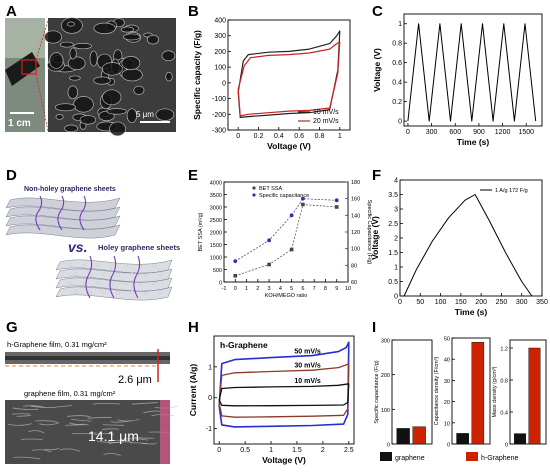  Describe the element at coordinates (12, 327) in the screenshot. I see `panel-label-g: G` at that location.